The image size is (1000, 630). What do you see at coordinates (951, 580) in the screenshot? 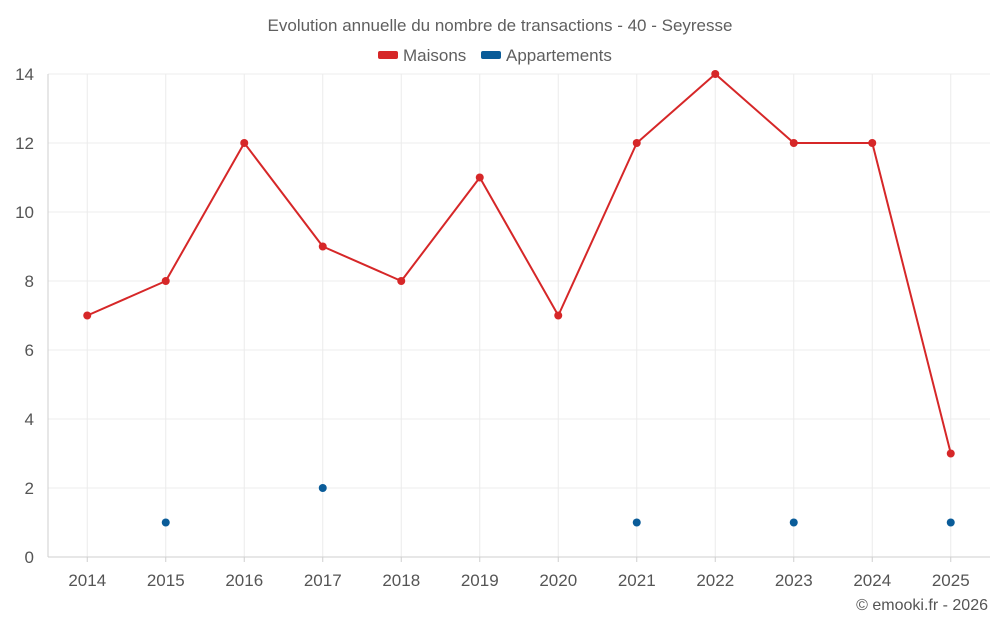
I see `x-tick-label: 2025` at bounding box center [951, 580].